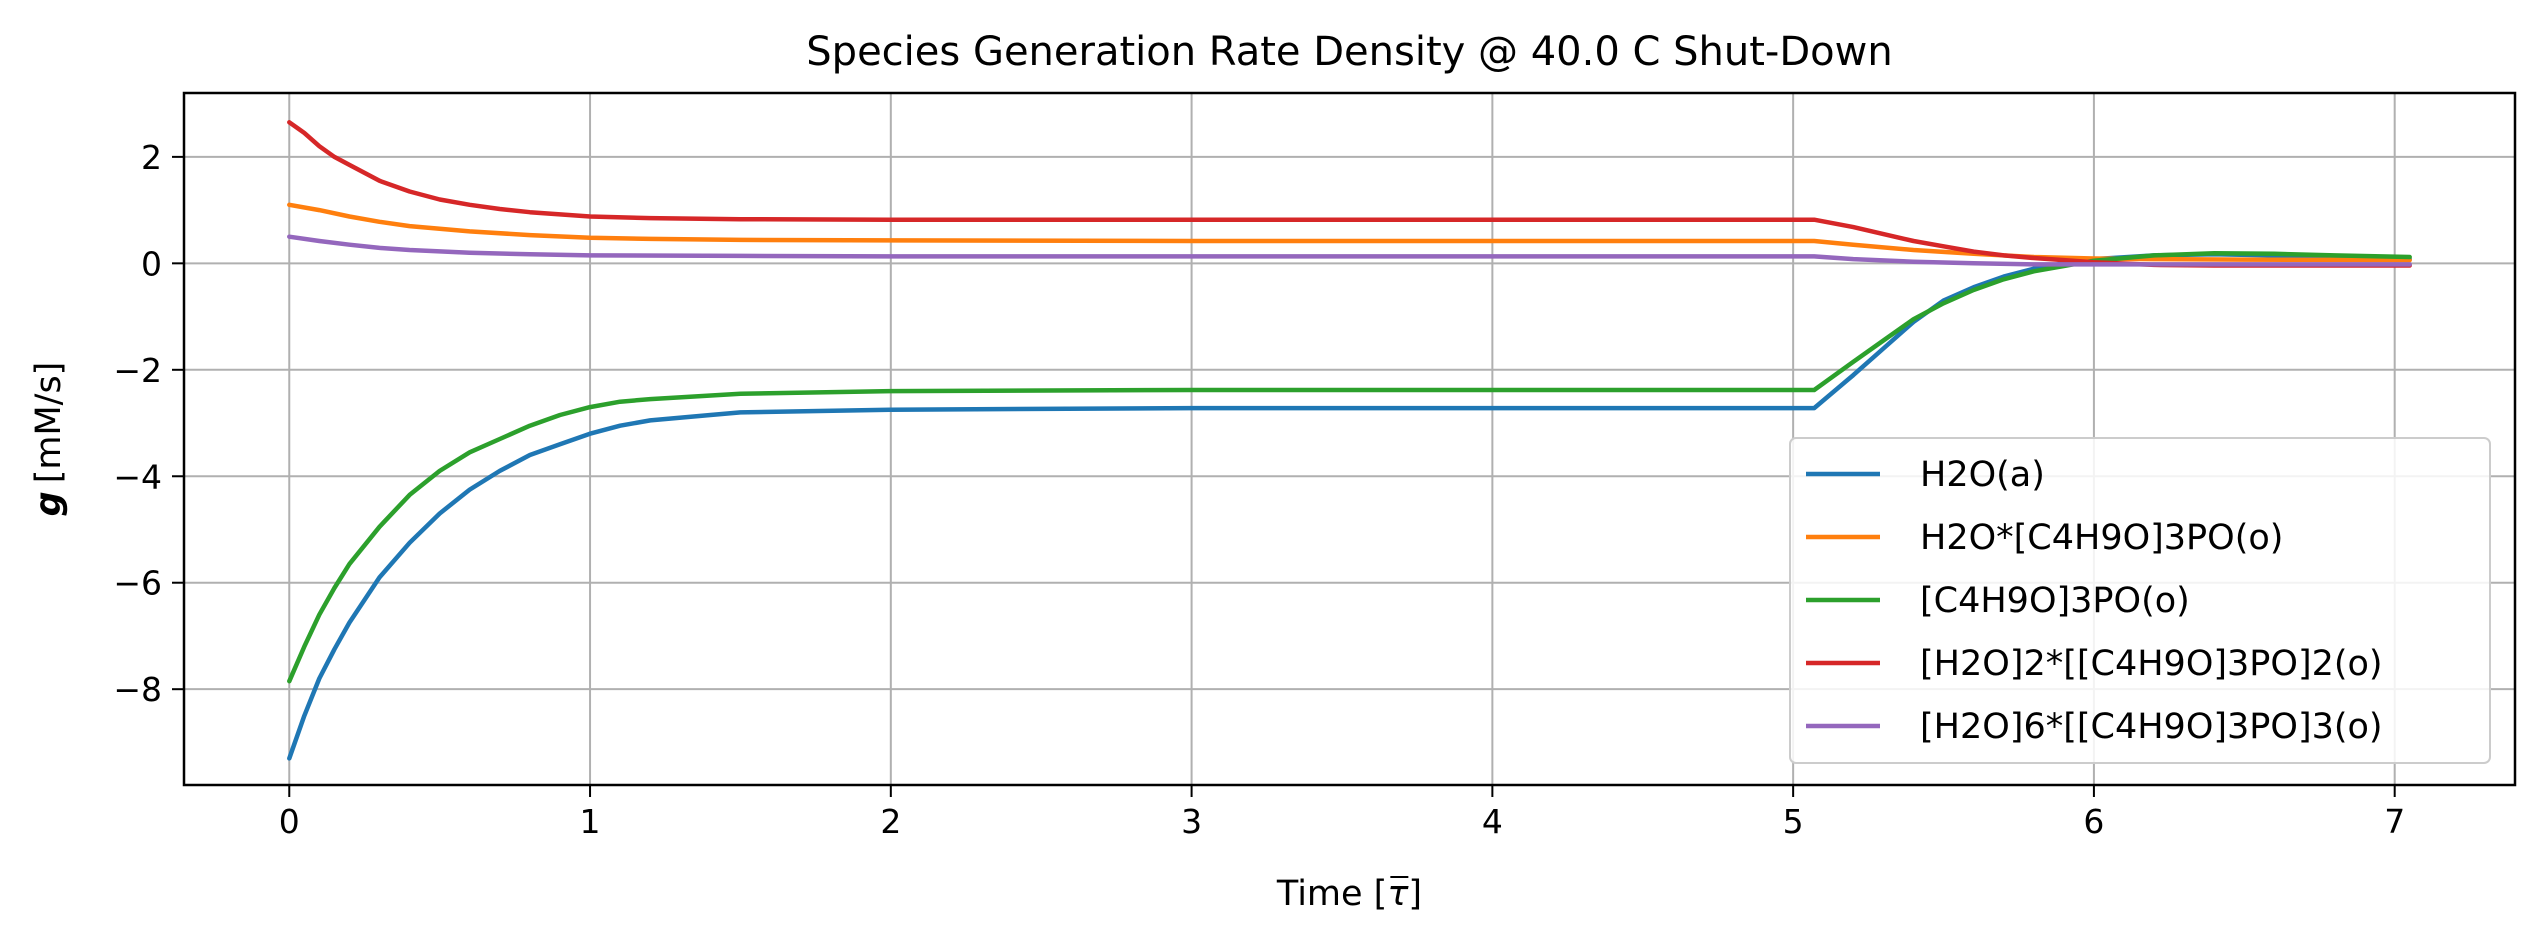 The width and height of the screenshot is (2538, 949). I want to click on x-tick-label: 3, so click(1191, 821).